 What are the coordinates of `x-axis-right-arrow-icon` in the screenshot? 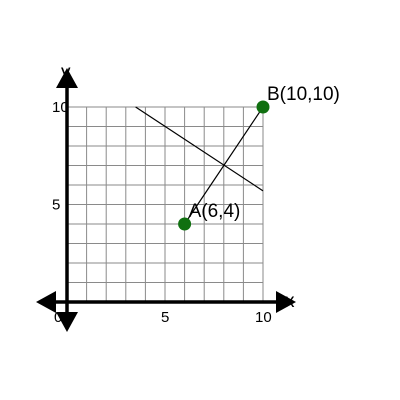 It's located at (286, 302).